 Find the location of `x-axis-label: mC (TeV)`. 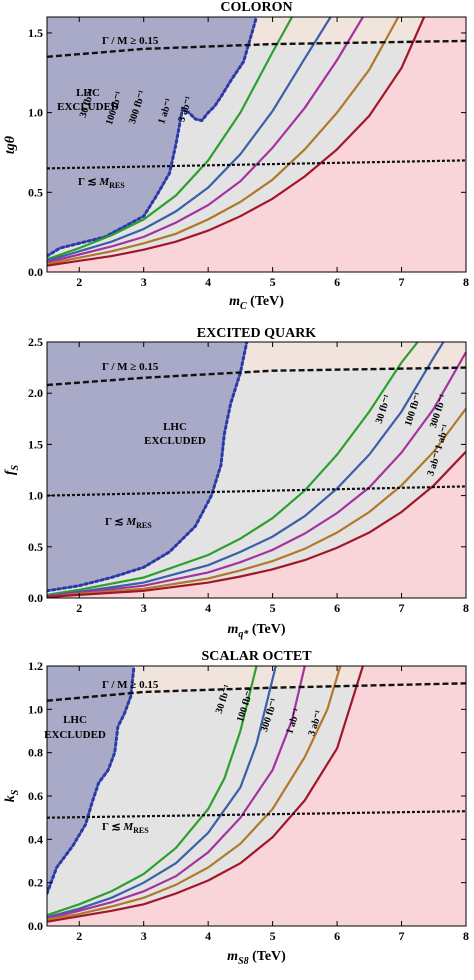

x-axis-label: mC (TeV) is located at coordinates (256, 303).